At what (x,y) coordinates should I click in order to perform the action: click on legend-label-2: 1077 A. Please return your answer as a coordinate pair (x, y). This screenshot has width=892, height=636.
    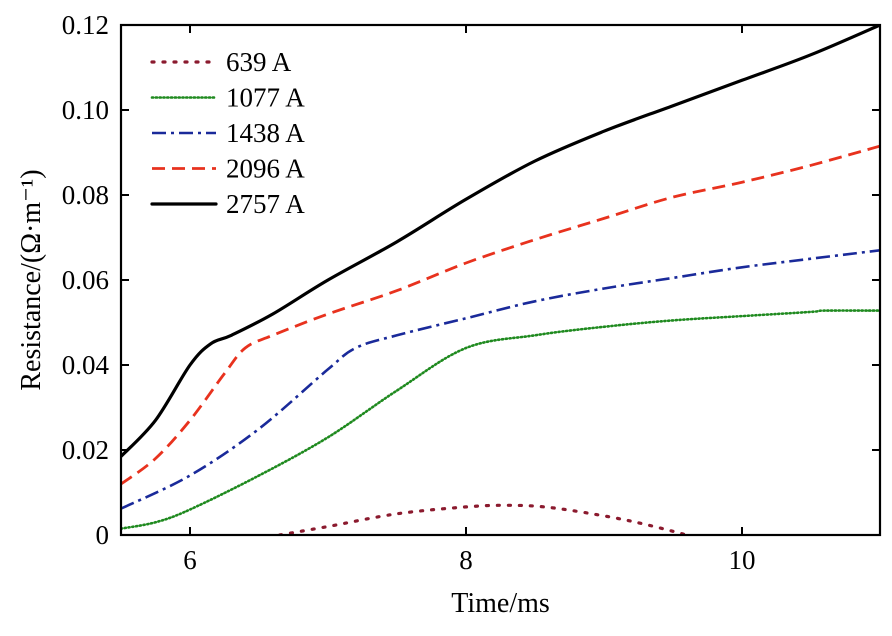
    Looking at the image, I should click on (265, 98).